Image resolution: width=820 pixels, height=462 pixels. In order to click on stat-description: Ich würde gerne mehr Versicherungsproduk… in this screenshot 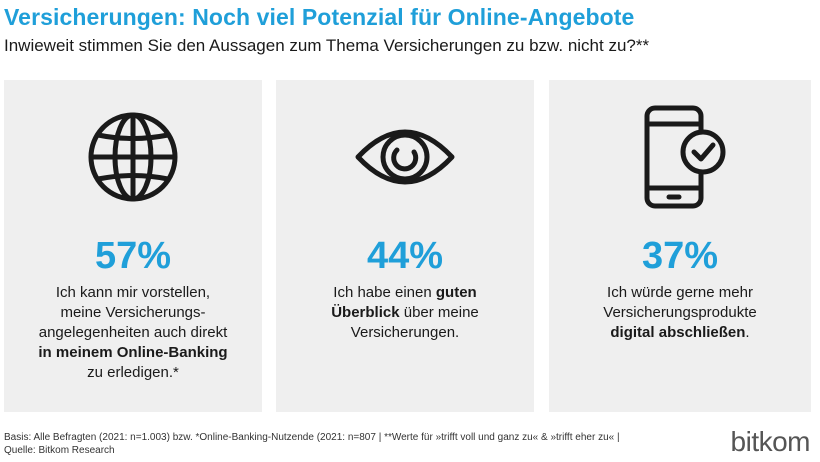, I will do `click(680, 313)`.